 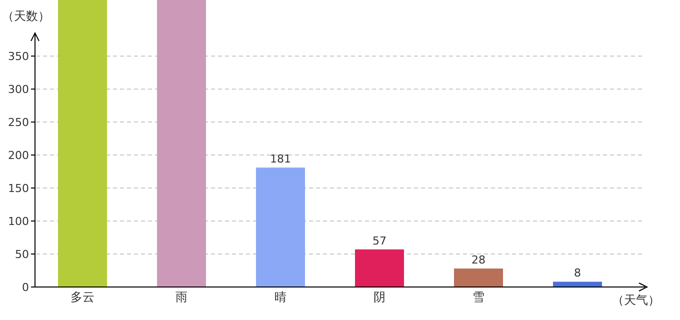 What do you see at coordinates (18, 123) in the screenshot?
I see `y-tick-label: 250` at bounding box center [18, 123].